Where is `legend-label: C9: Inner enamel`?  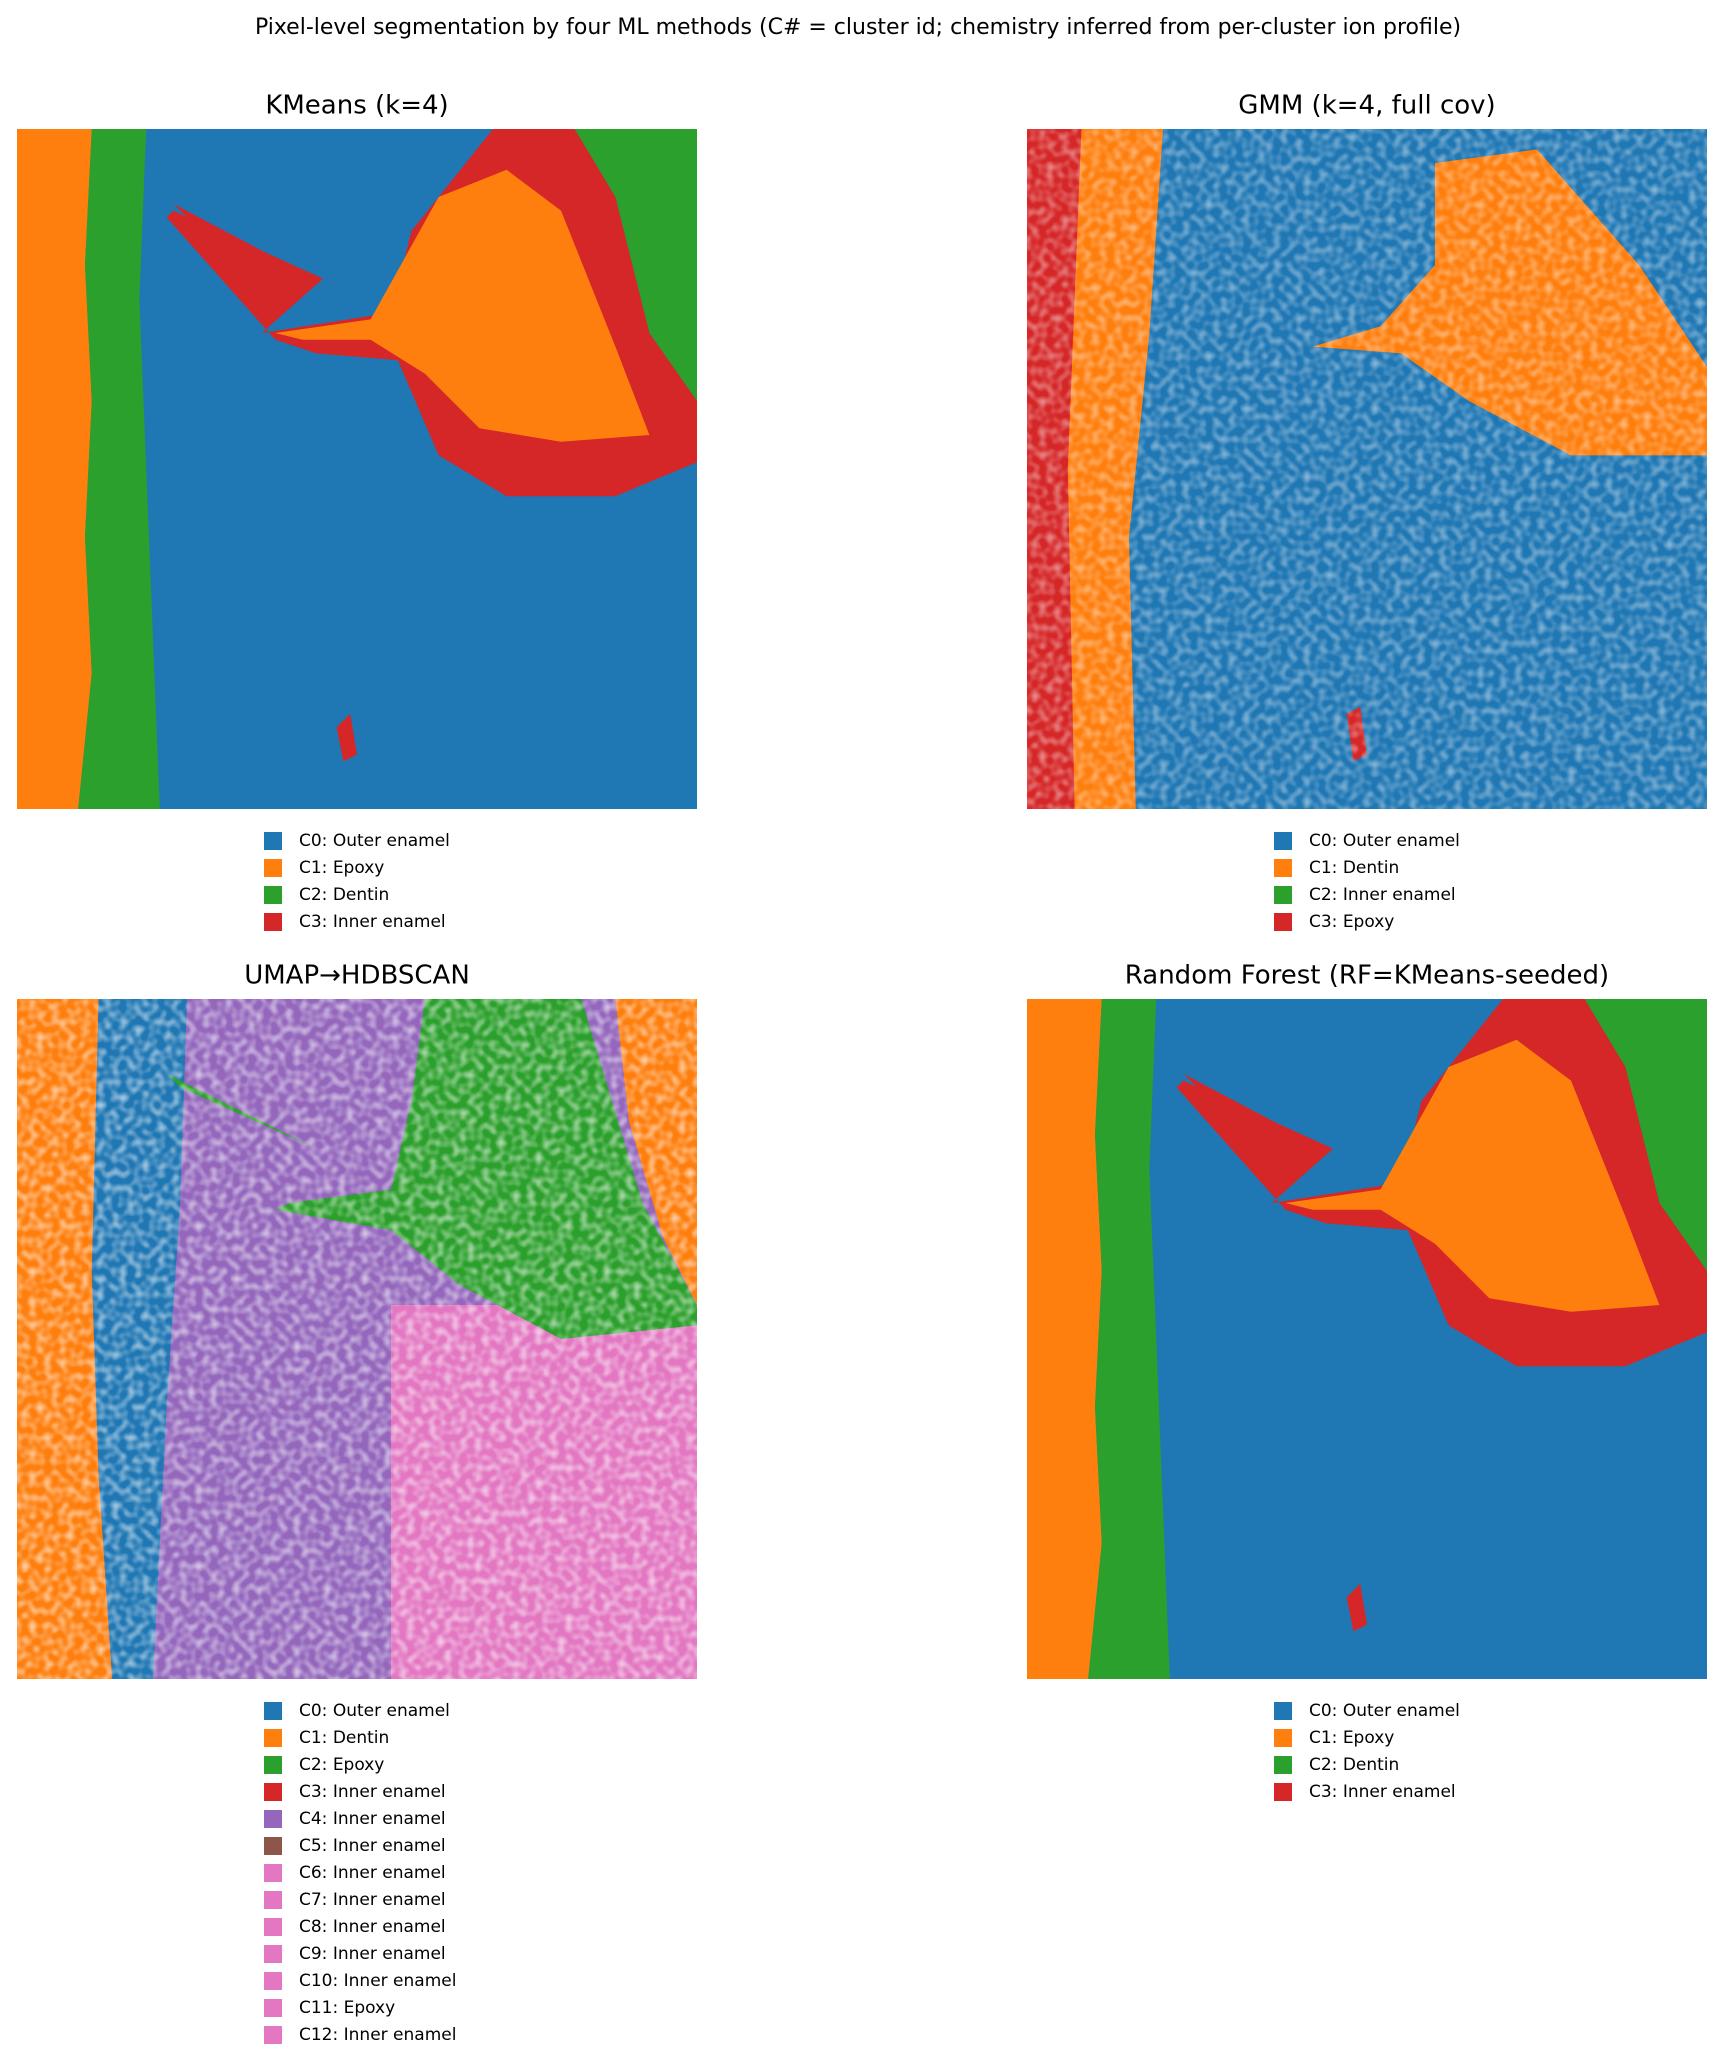 legend-label: C9: Inner enamel is located at coordinates (372, 1954).